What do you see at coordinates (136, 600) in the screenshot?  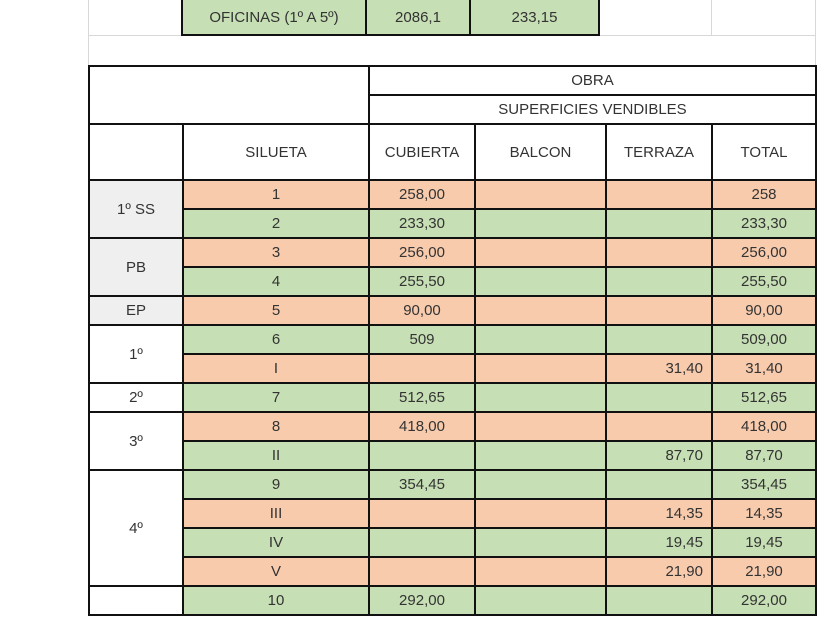 I see `level-cell` at bounding box center [136, 600].